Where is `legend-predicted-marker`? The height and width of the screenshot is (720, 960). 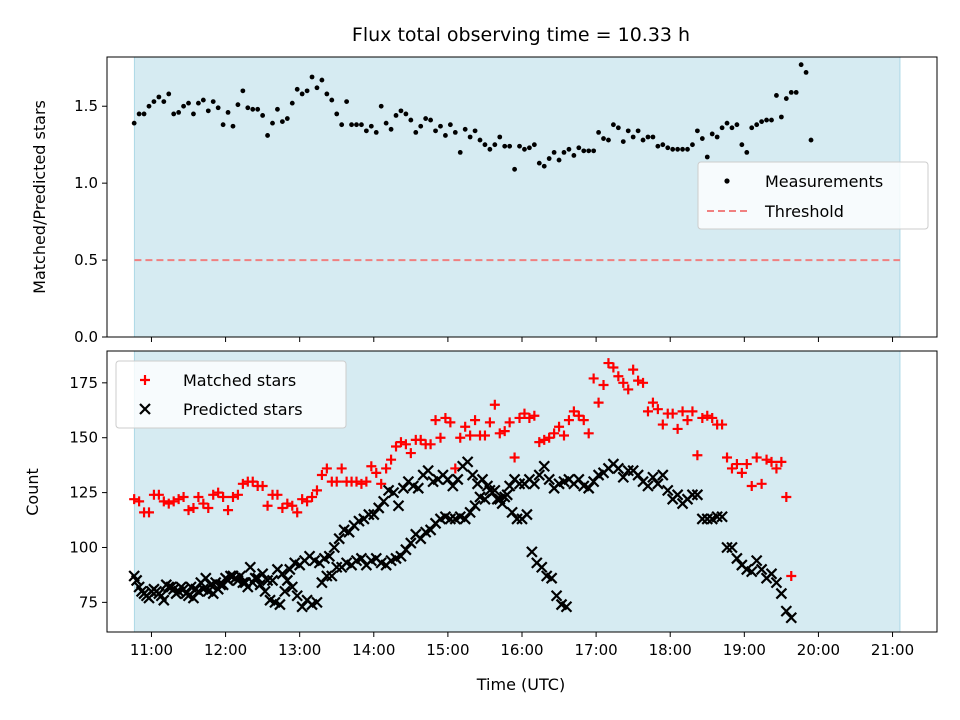 legend-predicted-marker is located at coordinates (145, 409).